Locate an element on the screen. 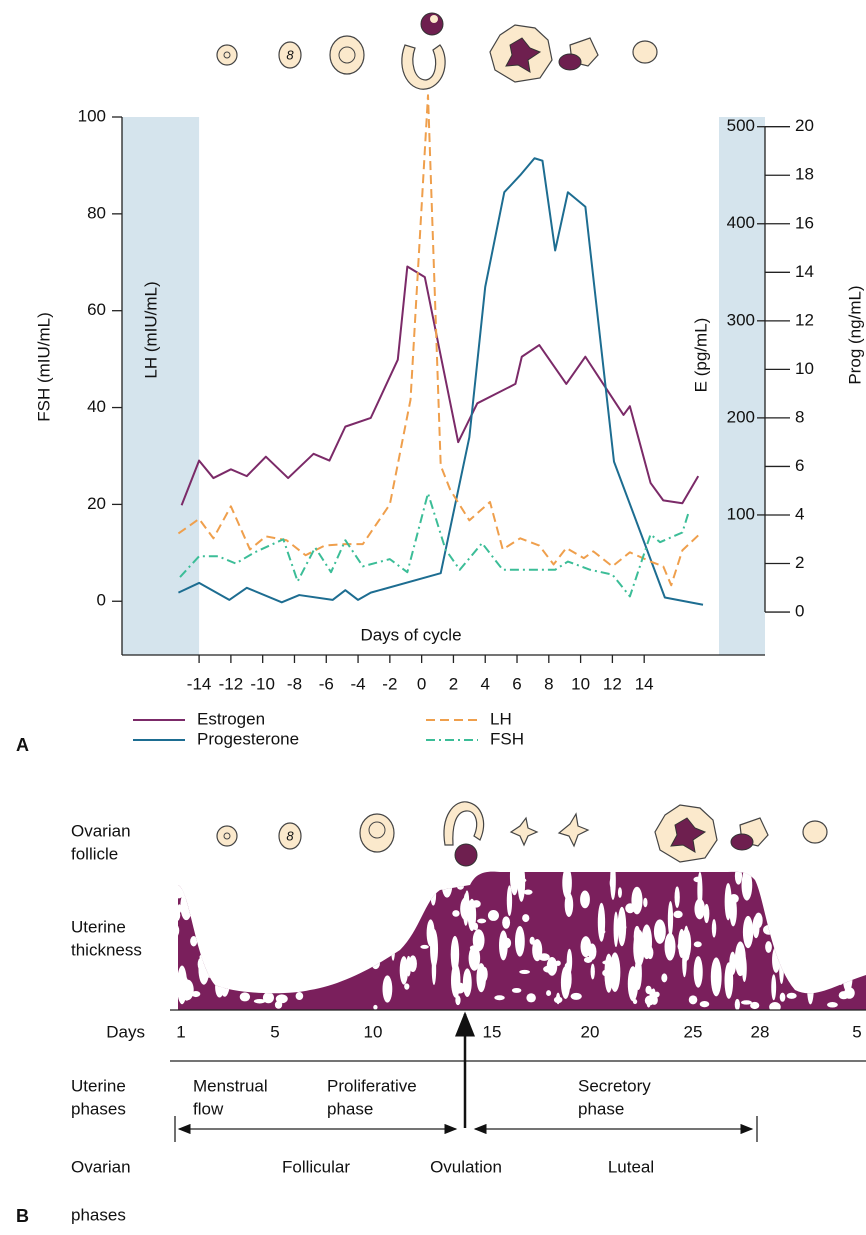 This screenshot has width=866, height=1235. x-tick-label: -8 is located at coordinates (294, 683).